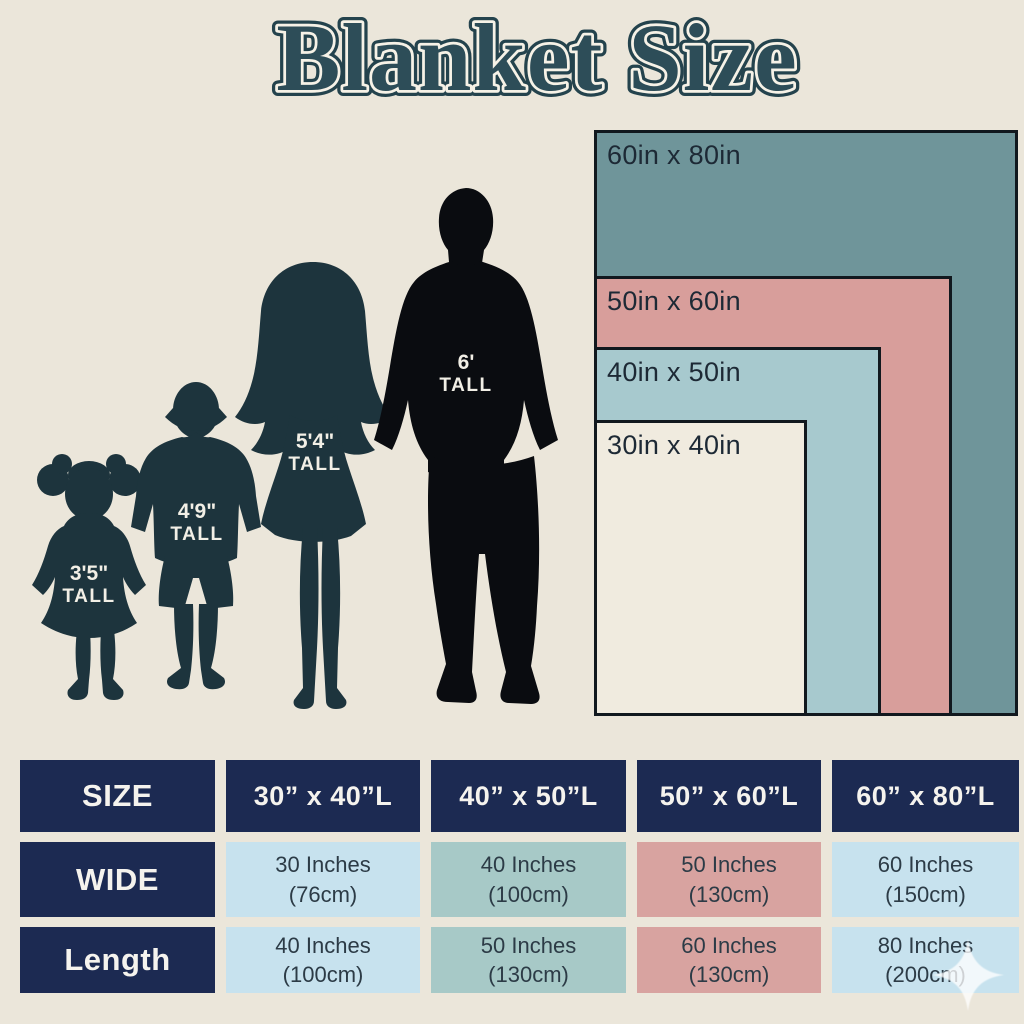 Image resolution: width=1024 pixels, height=1024 pixels. What do you see at coordinates (323, 945) in the screenshot?
I see `length-value-30x40: 40 Inches` at bounding box center [323, 945].